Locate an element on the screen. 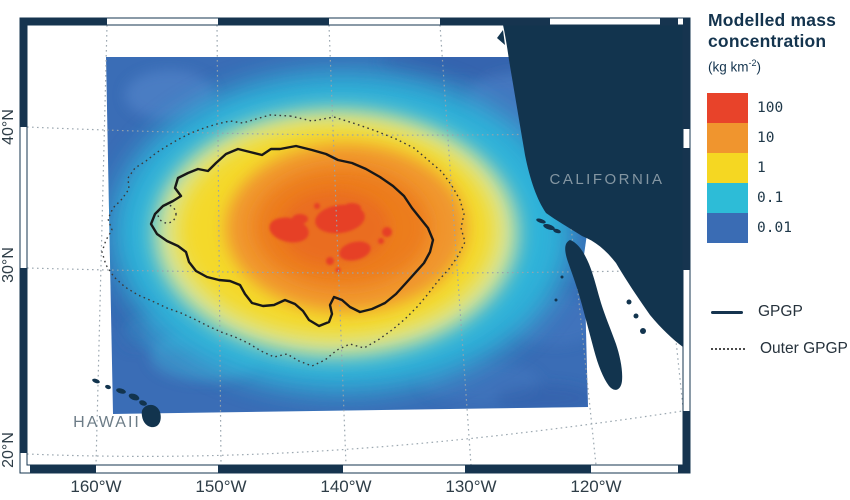 The width and height of the screenshot is (850, 500). legend-outer-gpgp-row: Outer GPGP is located at coordinates (779, 349).